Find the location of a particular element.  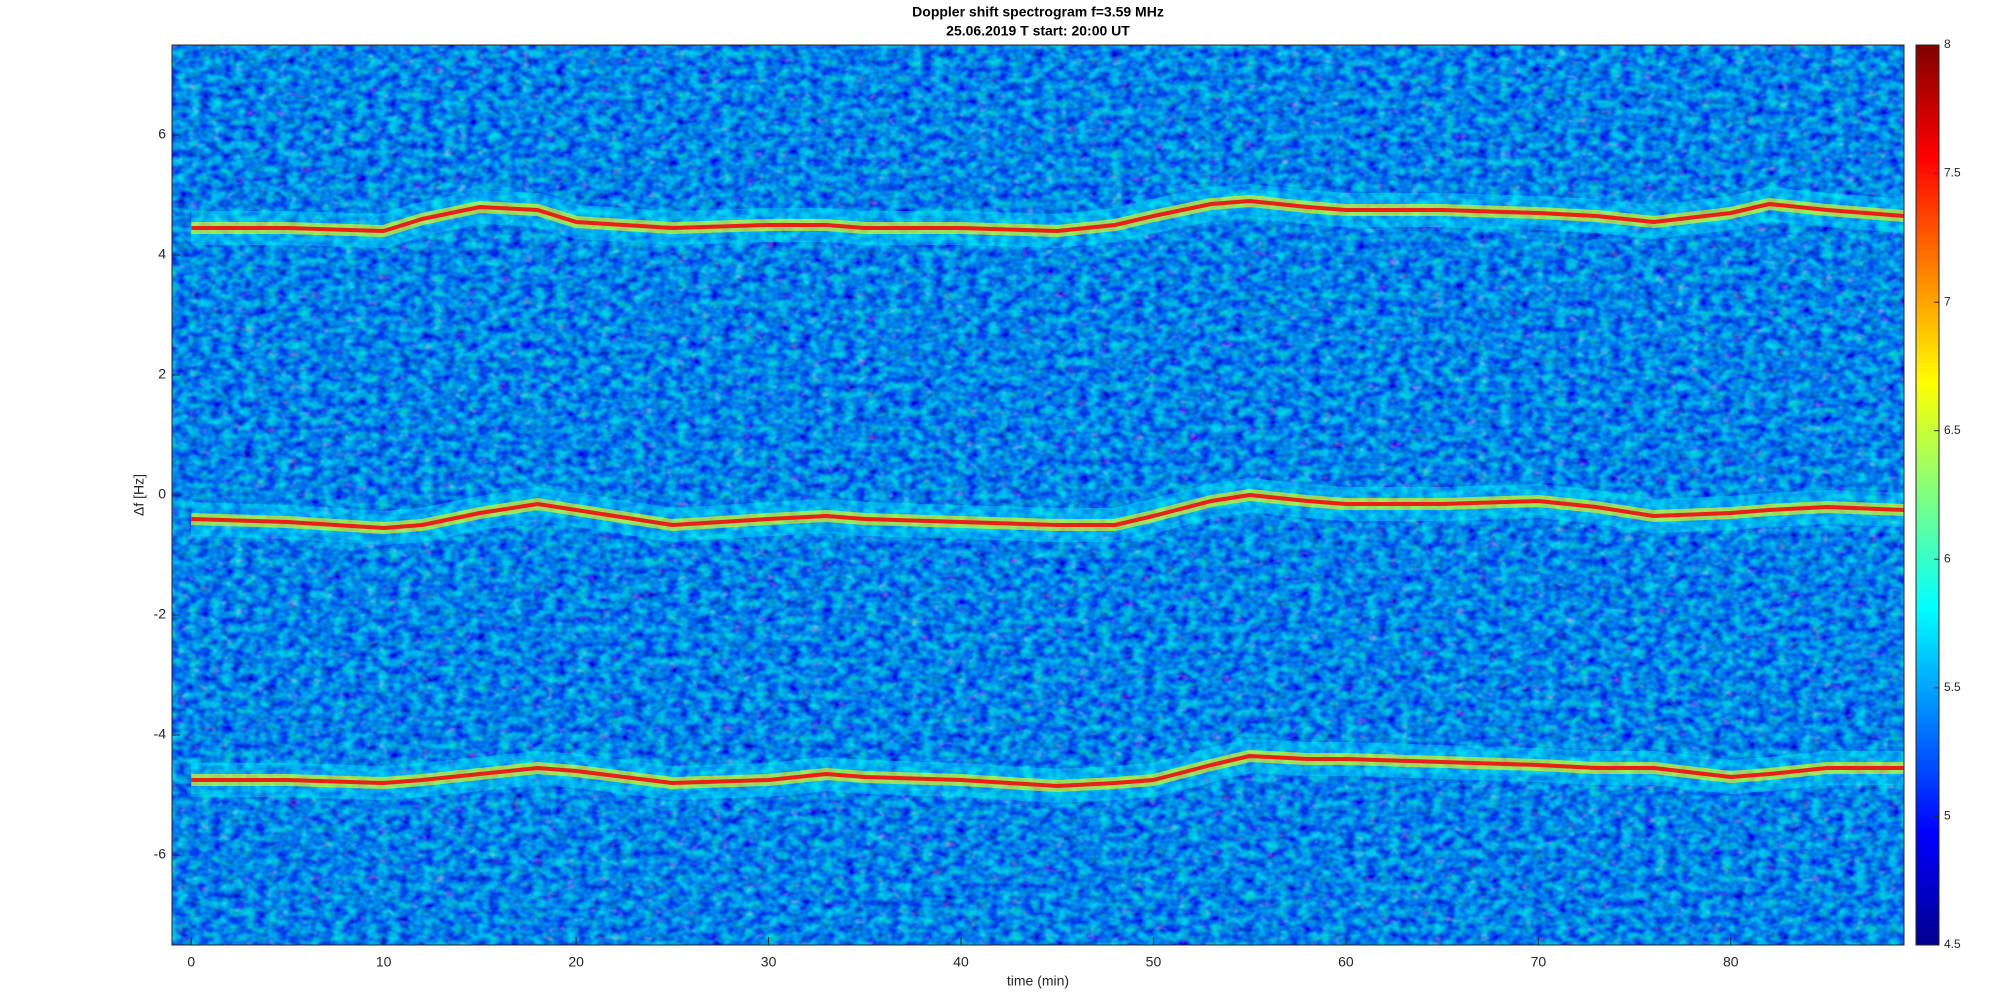

x-tick-label: 20 is located at coordinates (576, 962).